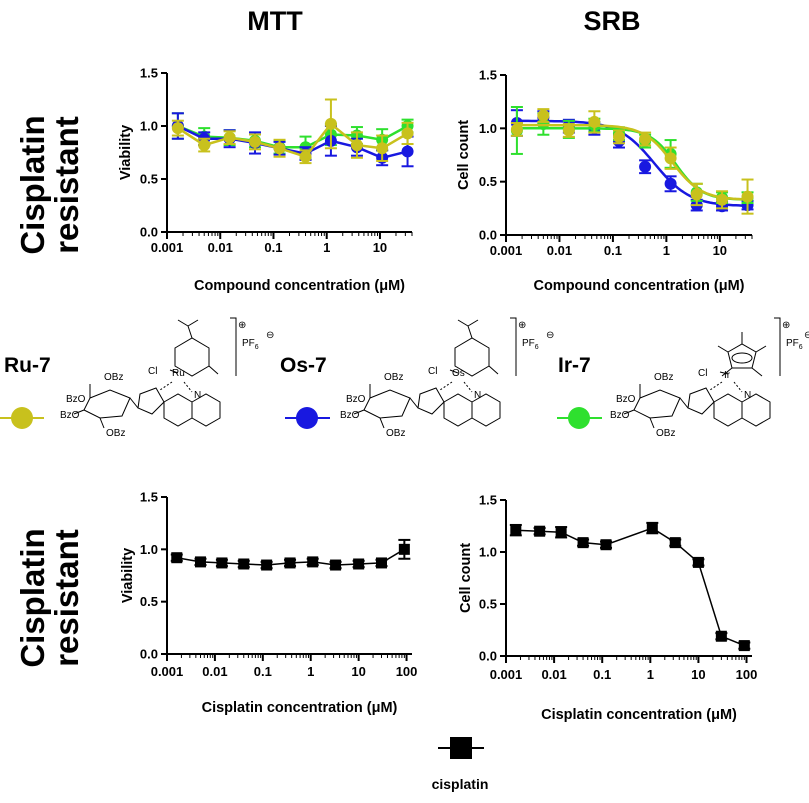 This screenshot has width=809, height=803. Describe the element at coordinates (461, 748) in the screenshot. I see `cisplatin-legend-square` at that location.